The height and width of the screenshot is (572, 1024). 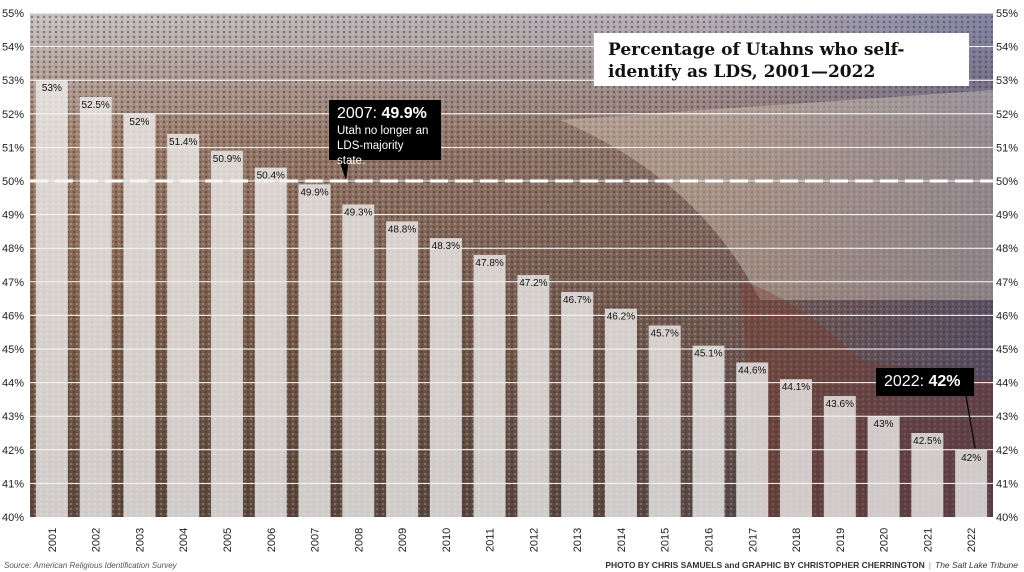 I want to click on bar-value-label: 45.7%, so click(x=665, y=333).